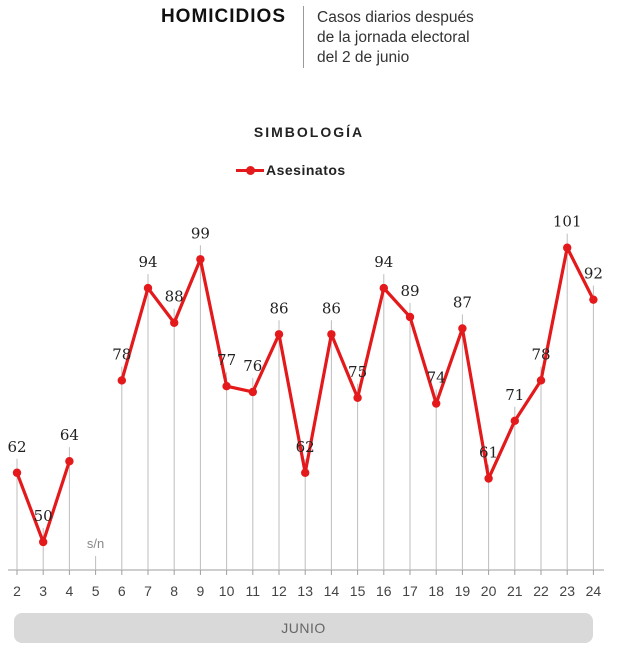 The height and width of the screenshot is (645, 618). I want to click on x-tick-label-5: 5, so click(96, 591).